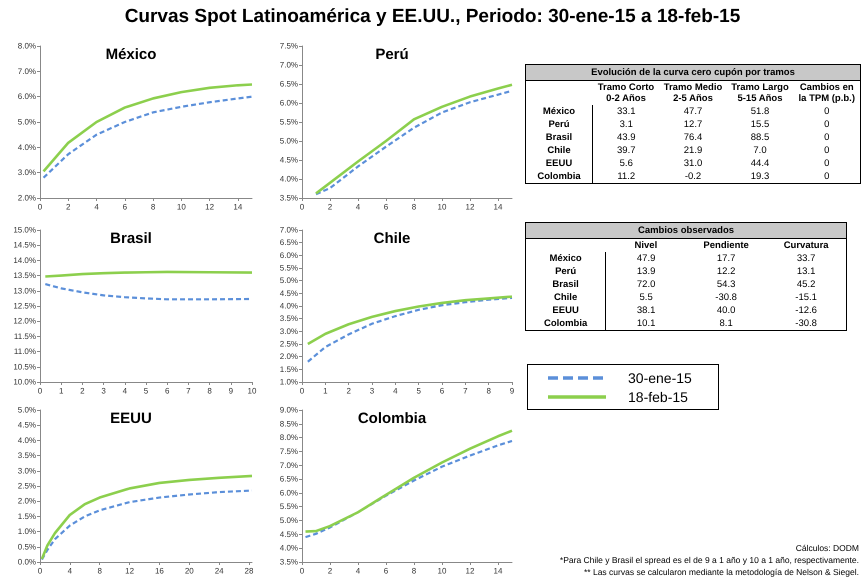 The image size is (865, 582). Describe the element at coordinates (24, 260) in the screenshot. I see `y-tick-label: 14.0%` at that location.